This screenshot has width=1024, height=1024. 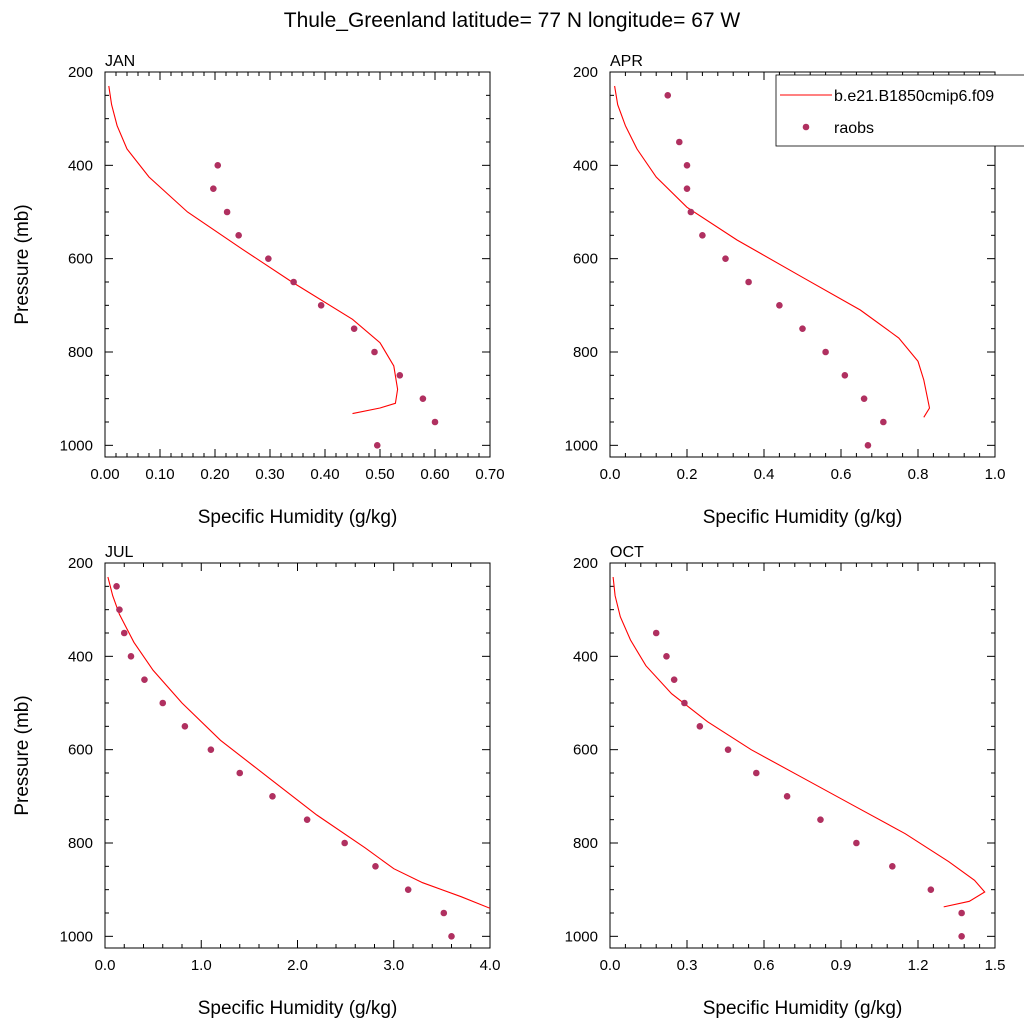 I want to click on x-tick-label: 0.40, so click(x=324, y=474).